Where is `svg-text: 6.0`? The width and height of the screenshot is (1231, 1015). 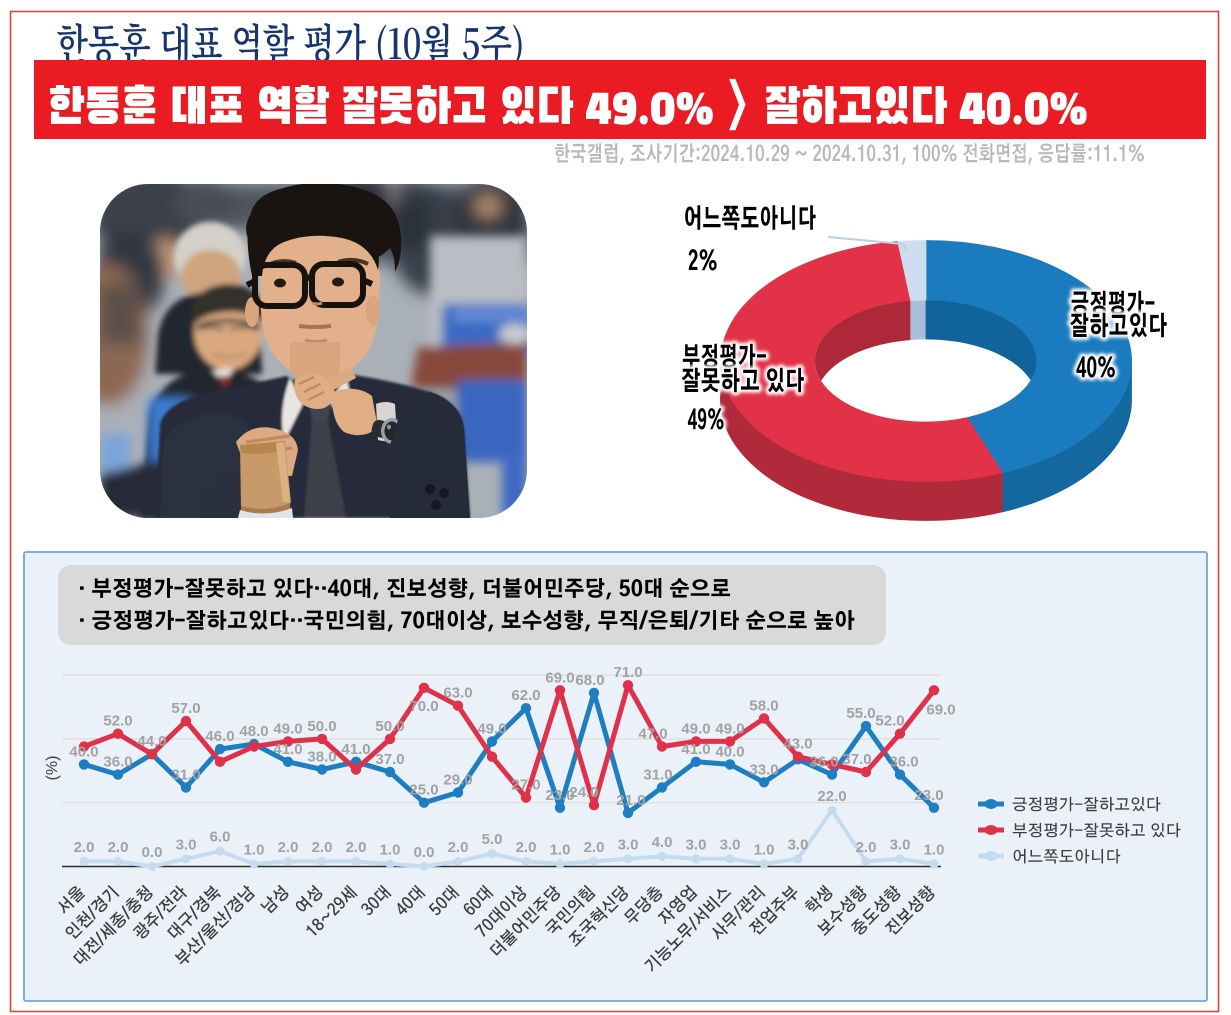 svg-text: 6.0 is located at coordinates (220, 837).